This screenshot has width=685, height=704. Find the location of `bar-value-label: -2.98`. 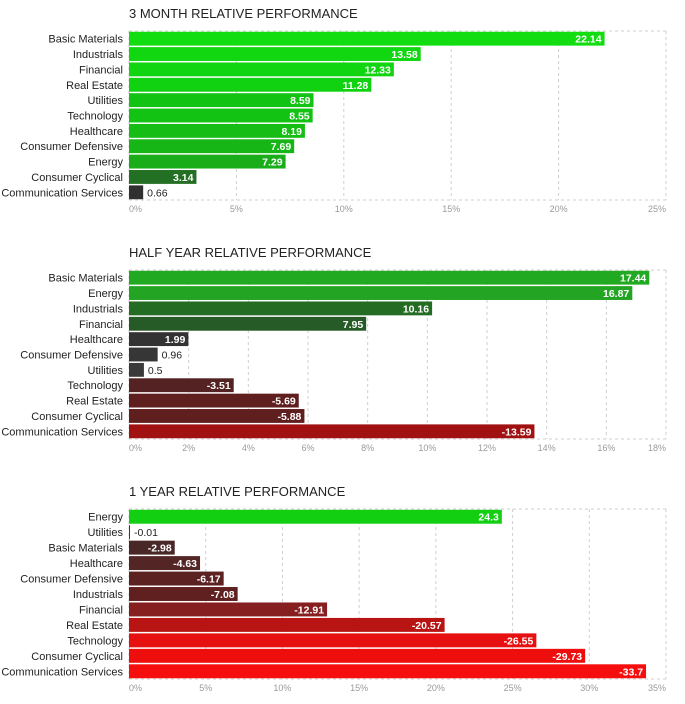

bar-value-label: -2.98 is located at coordinates (160, 549).